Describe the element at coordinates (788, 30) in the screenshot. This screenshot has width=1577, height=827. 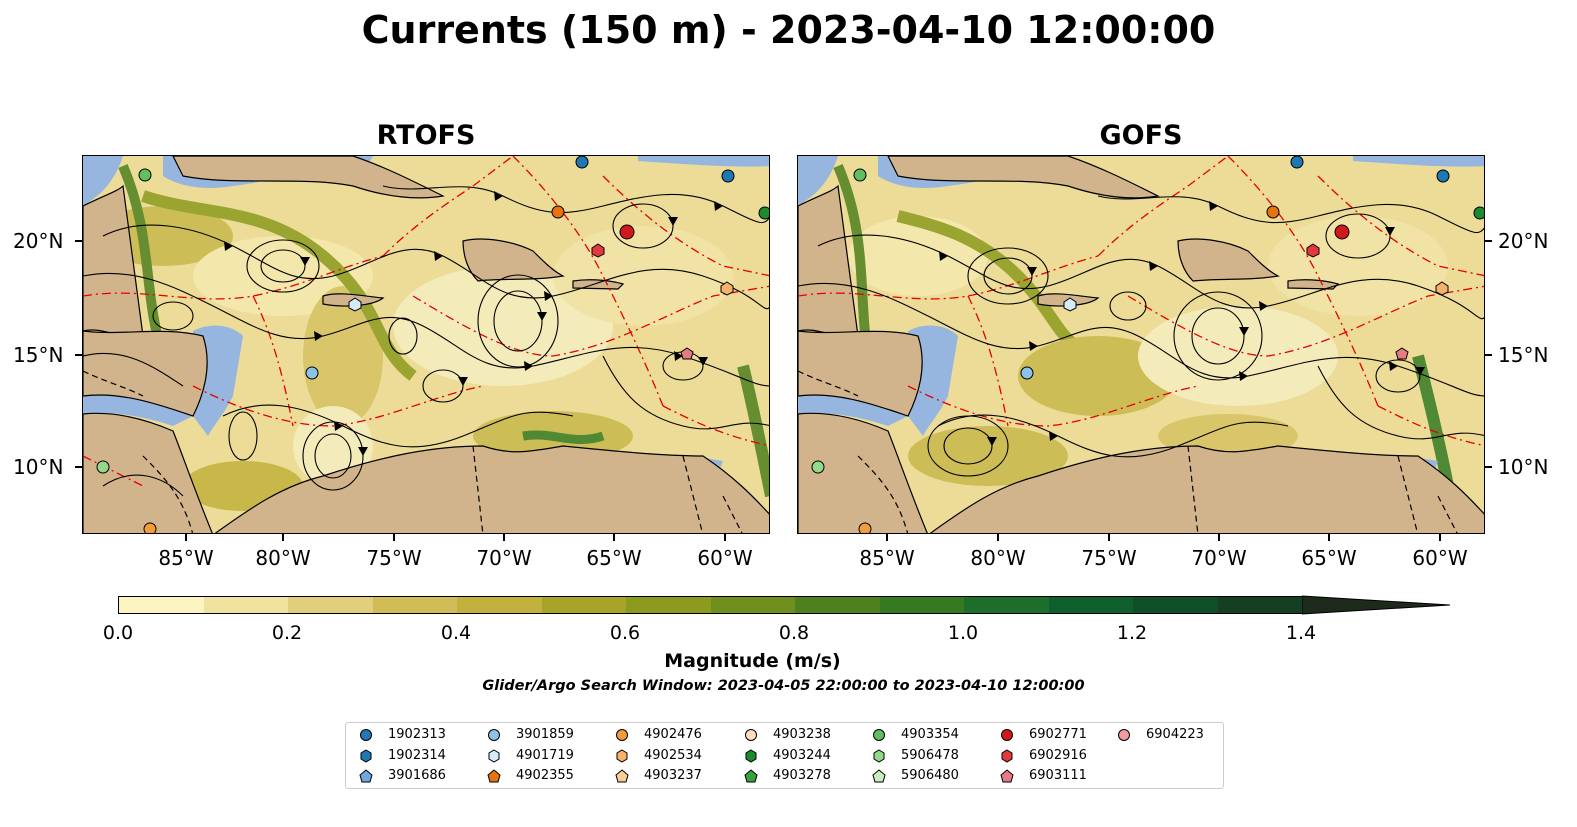
I see `figure-title: Currents (150 m) - 2023-04-10 12:00:00` at that location.